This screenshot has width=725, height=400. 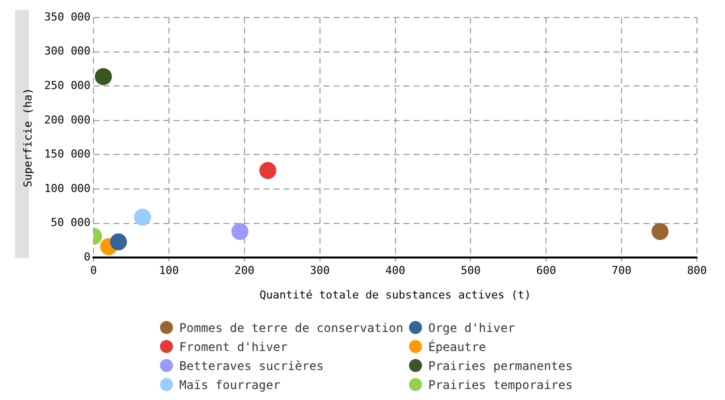 I want to click on x-tick-label: 400, so click(x=395, y=271).